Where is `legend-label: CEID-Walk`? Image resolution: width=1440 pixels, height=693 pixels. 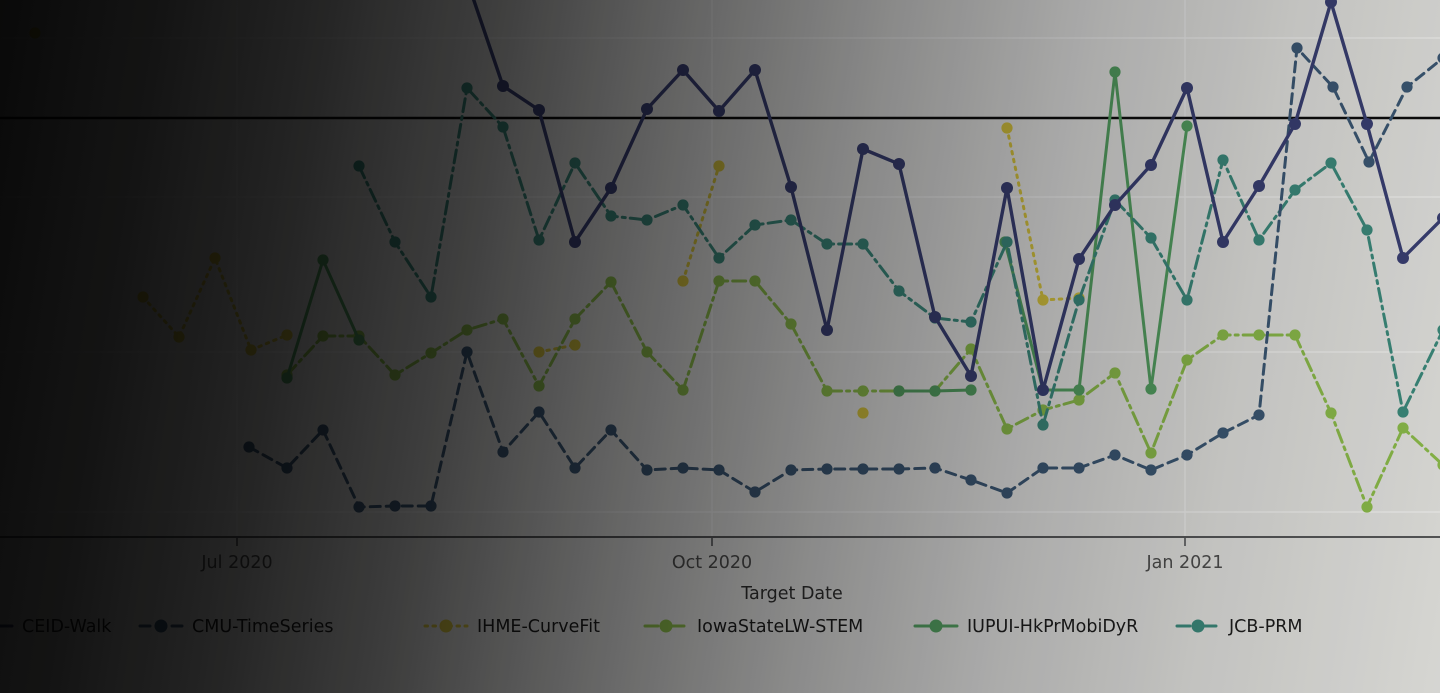 legend-label: CEID-Walk is located at coordinates (67, 627).